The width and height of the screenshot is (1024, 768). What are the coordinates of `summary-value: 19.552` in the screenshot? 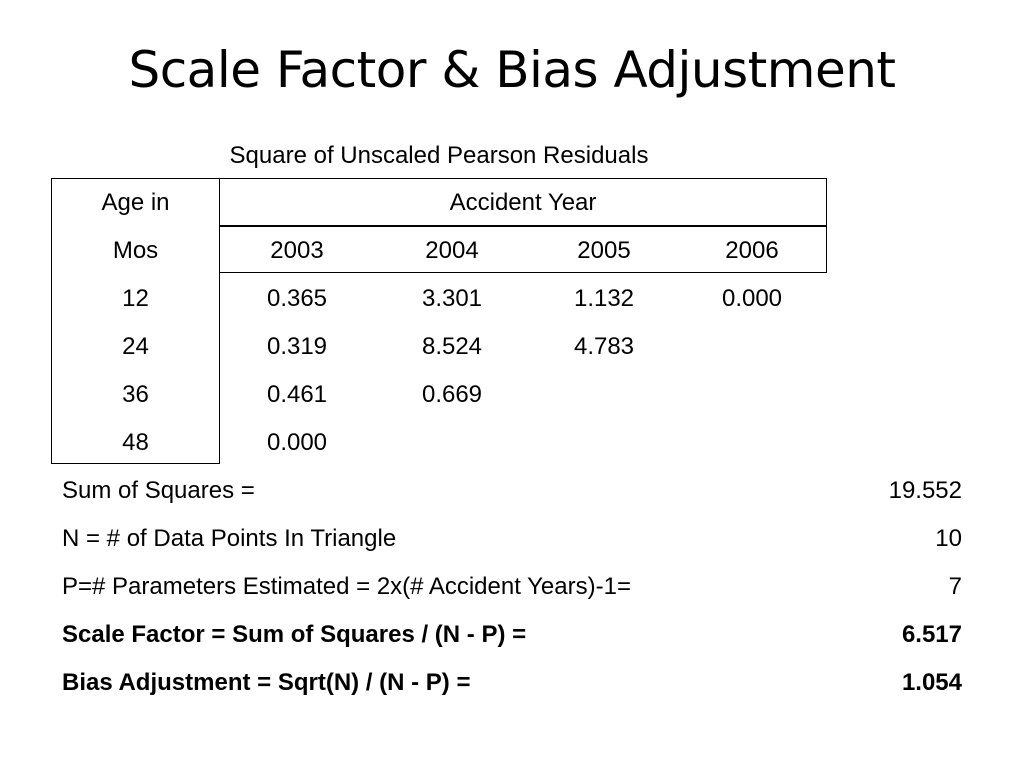 It's located at (925, 490).